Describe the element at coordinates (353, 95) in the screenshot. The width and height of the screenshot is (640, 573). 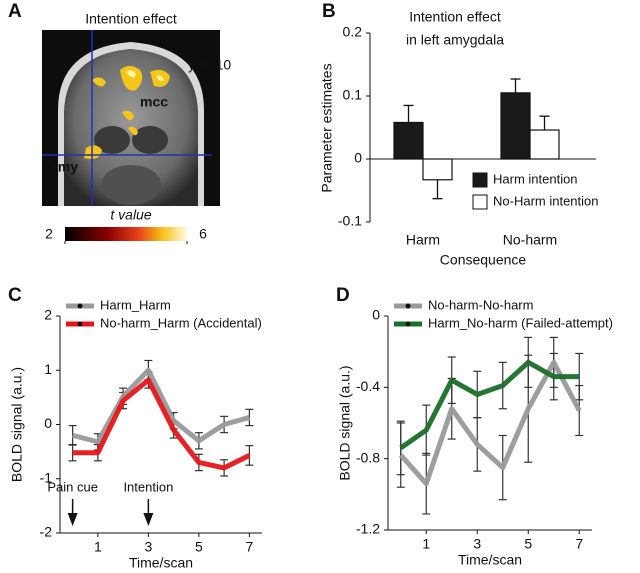
I see `y-tick-label: 0.1` at that location.